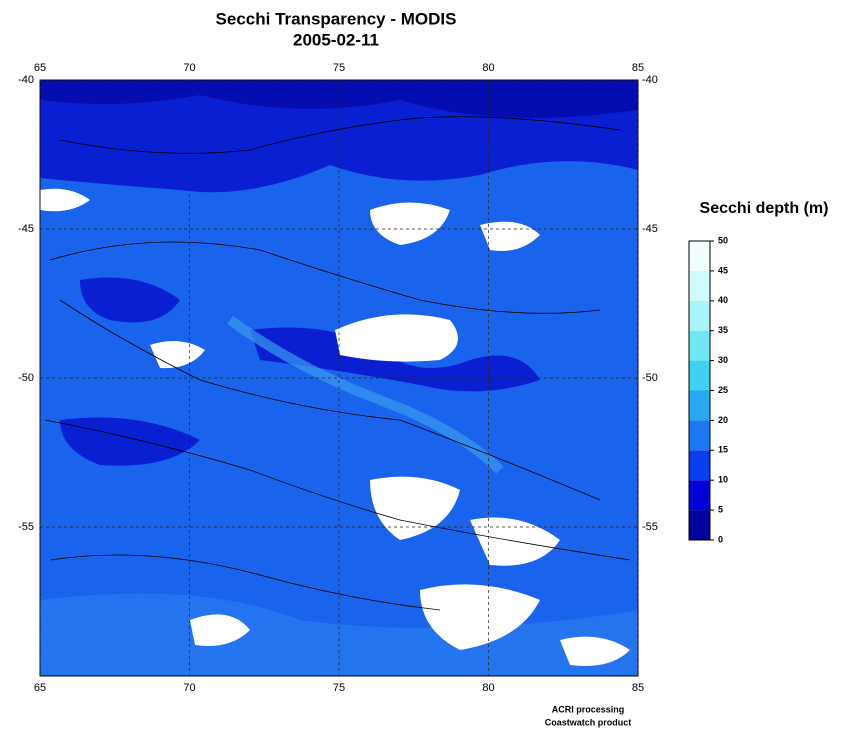 This screenshot has width=860, height=743. I want to click on colorbar-label: Secchi depth (m), so click(764, 208).